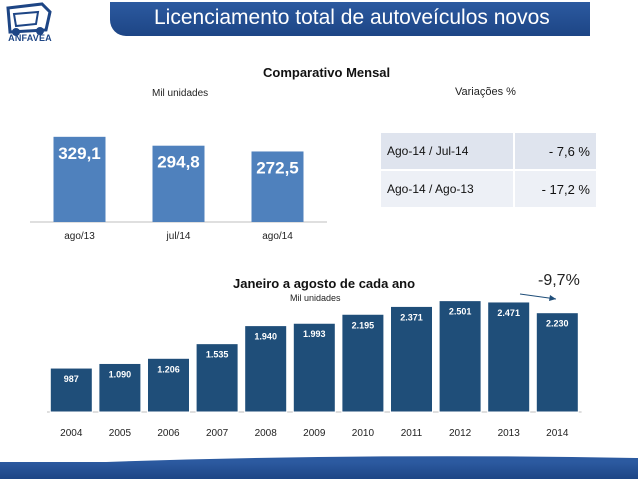 Image resolution: width=638 pixels, height=479 pixels. I want to click on yearly-chart-unit: Mil unidades, so click(315, 298).